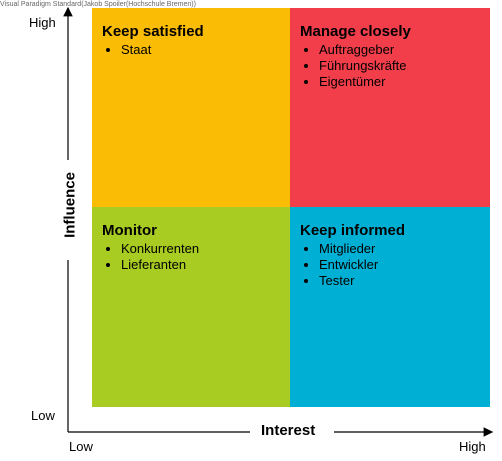 Image resolution: width=502 pixels, height=461 pixels. I want to click on y-axis-high-label: High, so click(42, 22).